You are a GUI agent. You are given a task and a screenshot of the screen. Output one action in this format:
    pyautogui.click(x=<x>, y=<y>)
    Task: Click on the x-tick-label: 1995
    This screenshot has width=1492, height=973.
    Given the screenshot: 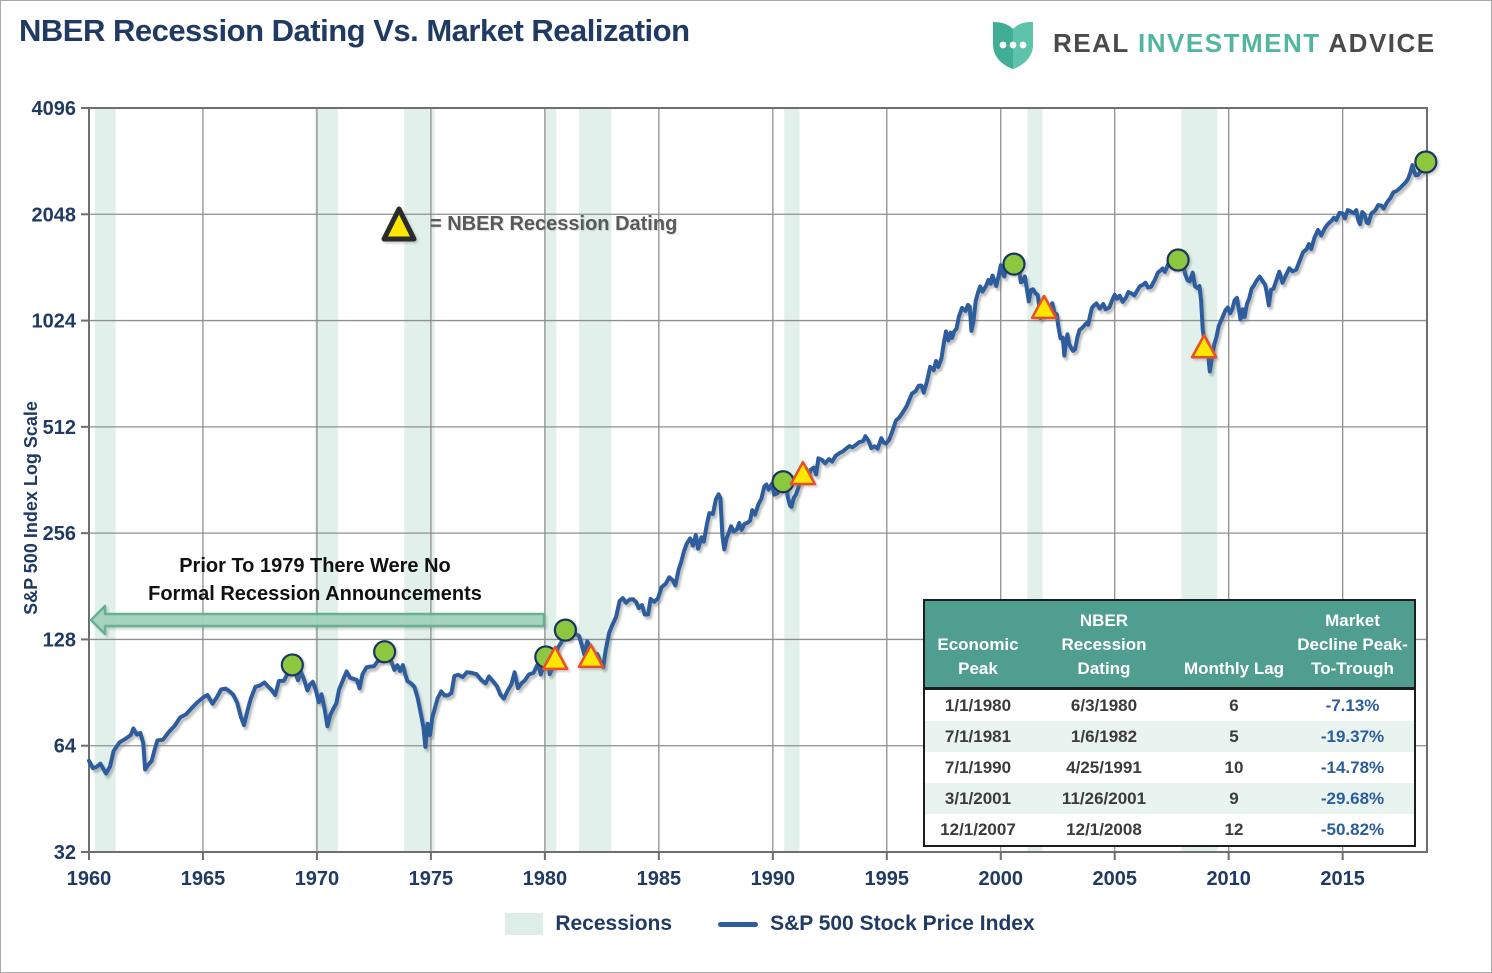 What is the action you would take?
    pyautogui.click(x=887, y=879)
    